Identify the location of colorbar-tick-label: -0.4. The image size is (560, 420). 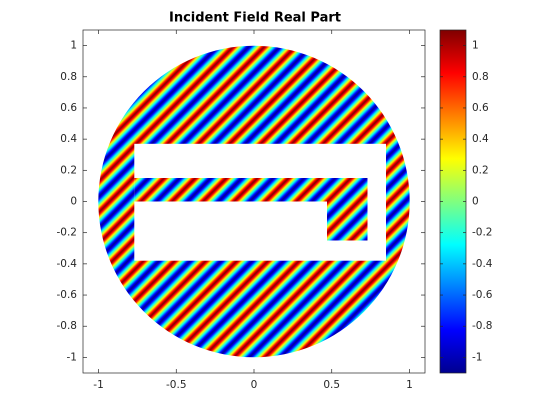
(482, 264).